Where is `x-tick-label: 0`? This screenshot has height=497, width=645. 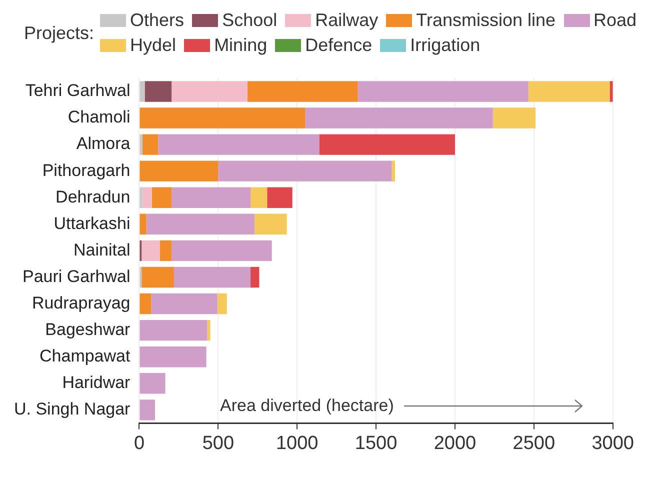 x-tick-label: 0 is located at coordinates (139, 443).